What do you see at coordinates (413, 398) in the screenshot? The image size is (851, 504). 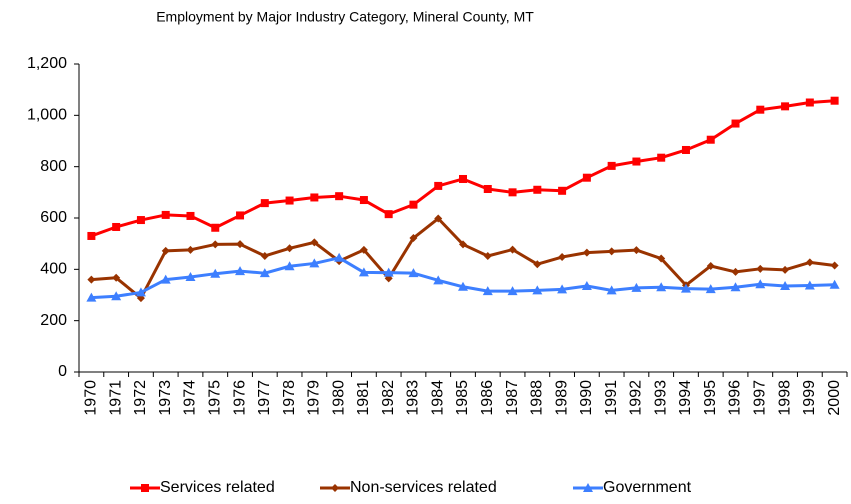 I see `x-tick-label: 1983` at bounding box center [413, 398].